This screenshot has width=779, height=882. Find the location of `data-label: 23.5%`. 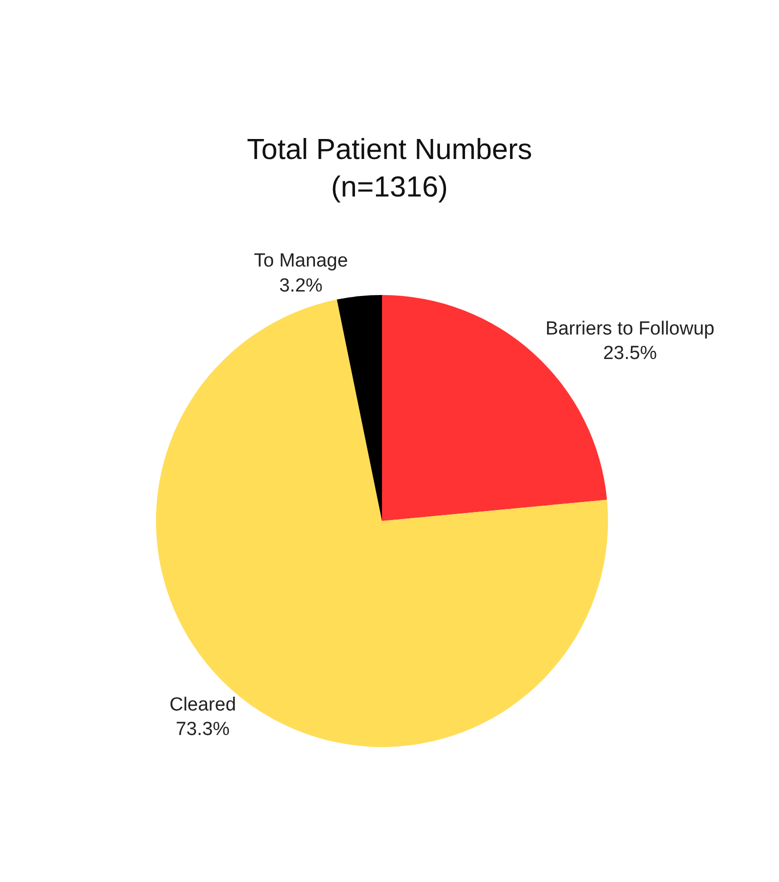

data-label: 23.5% is located at coordinates (630, 353).